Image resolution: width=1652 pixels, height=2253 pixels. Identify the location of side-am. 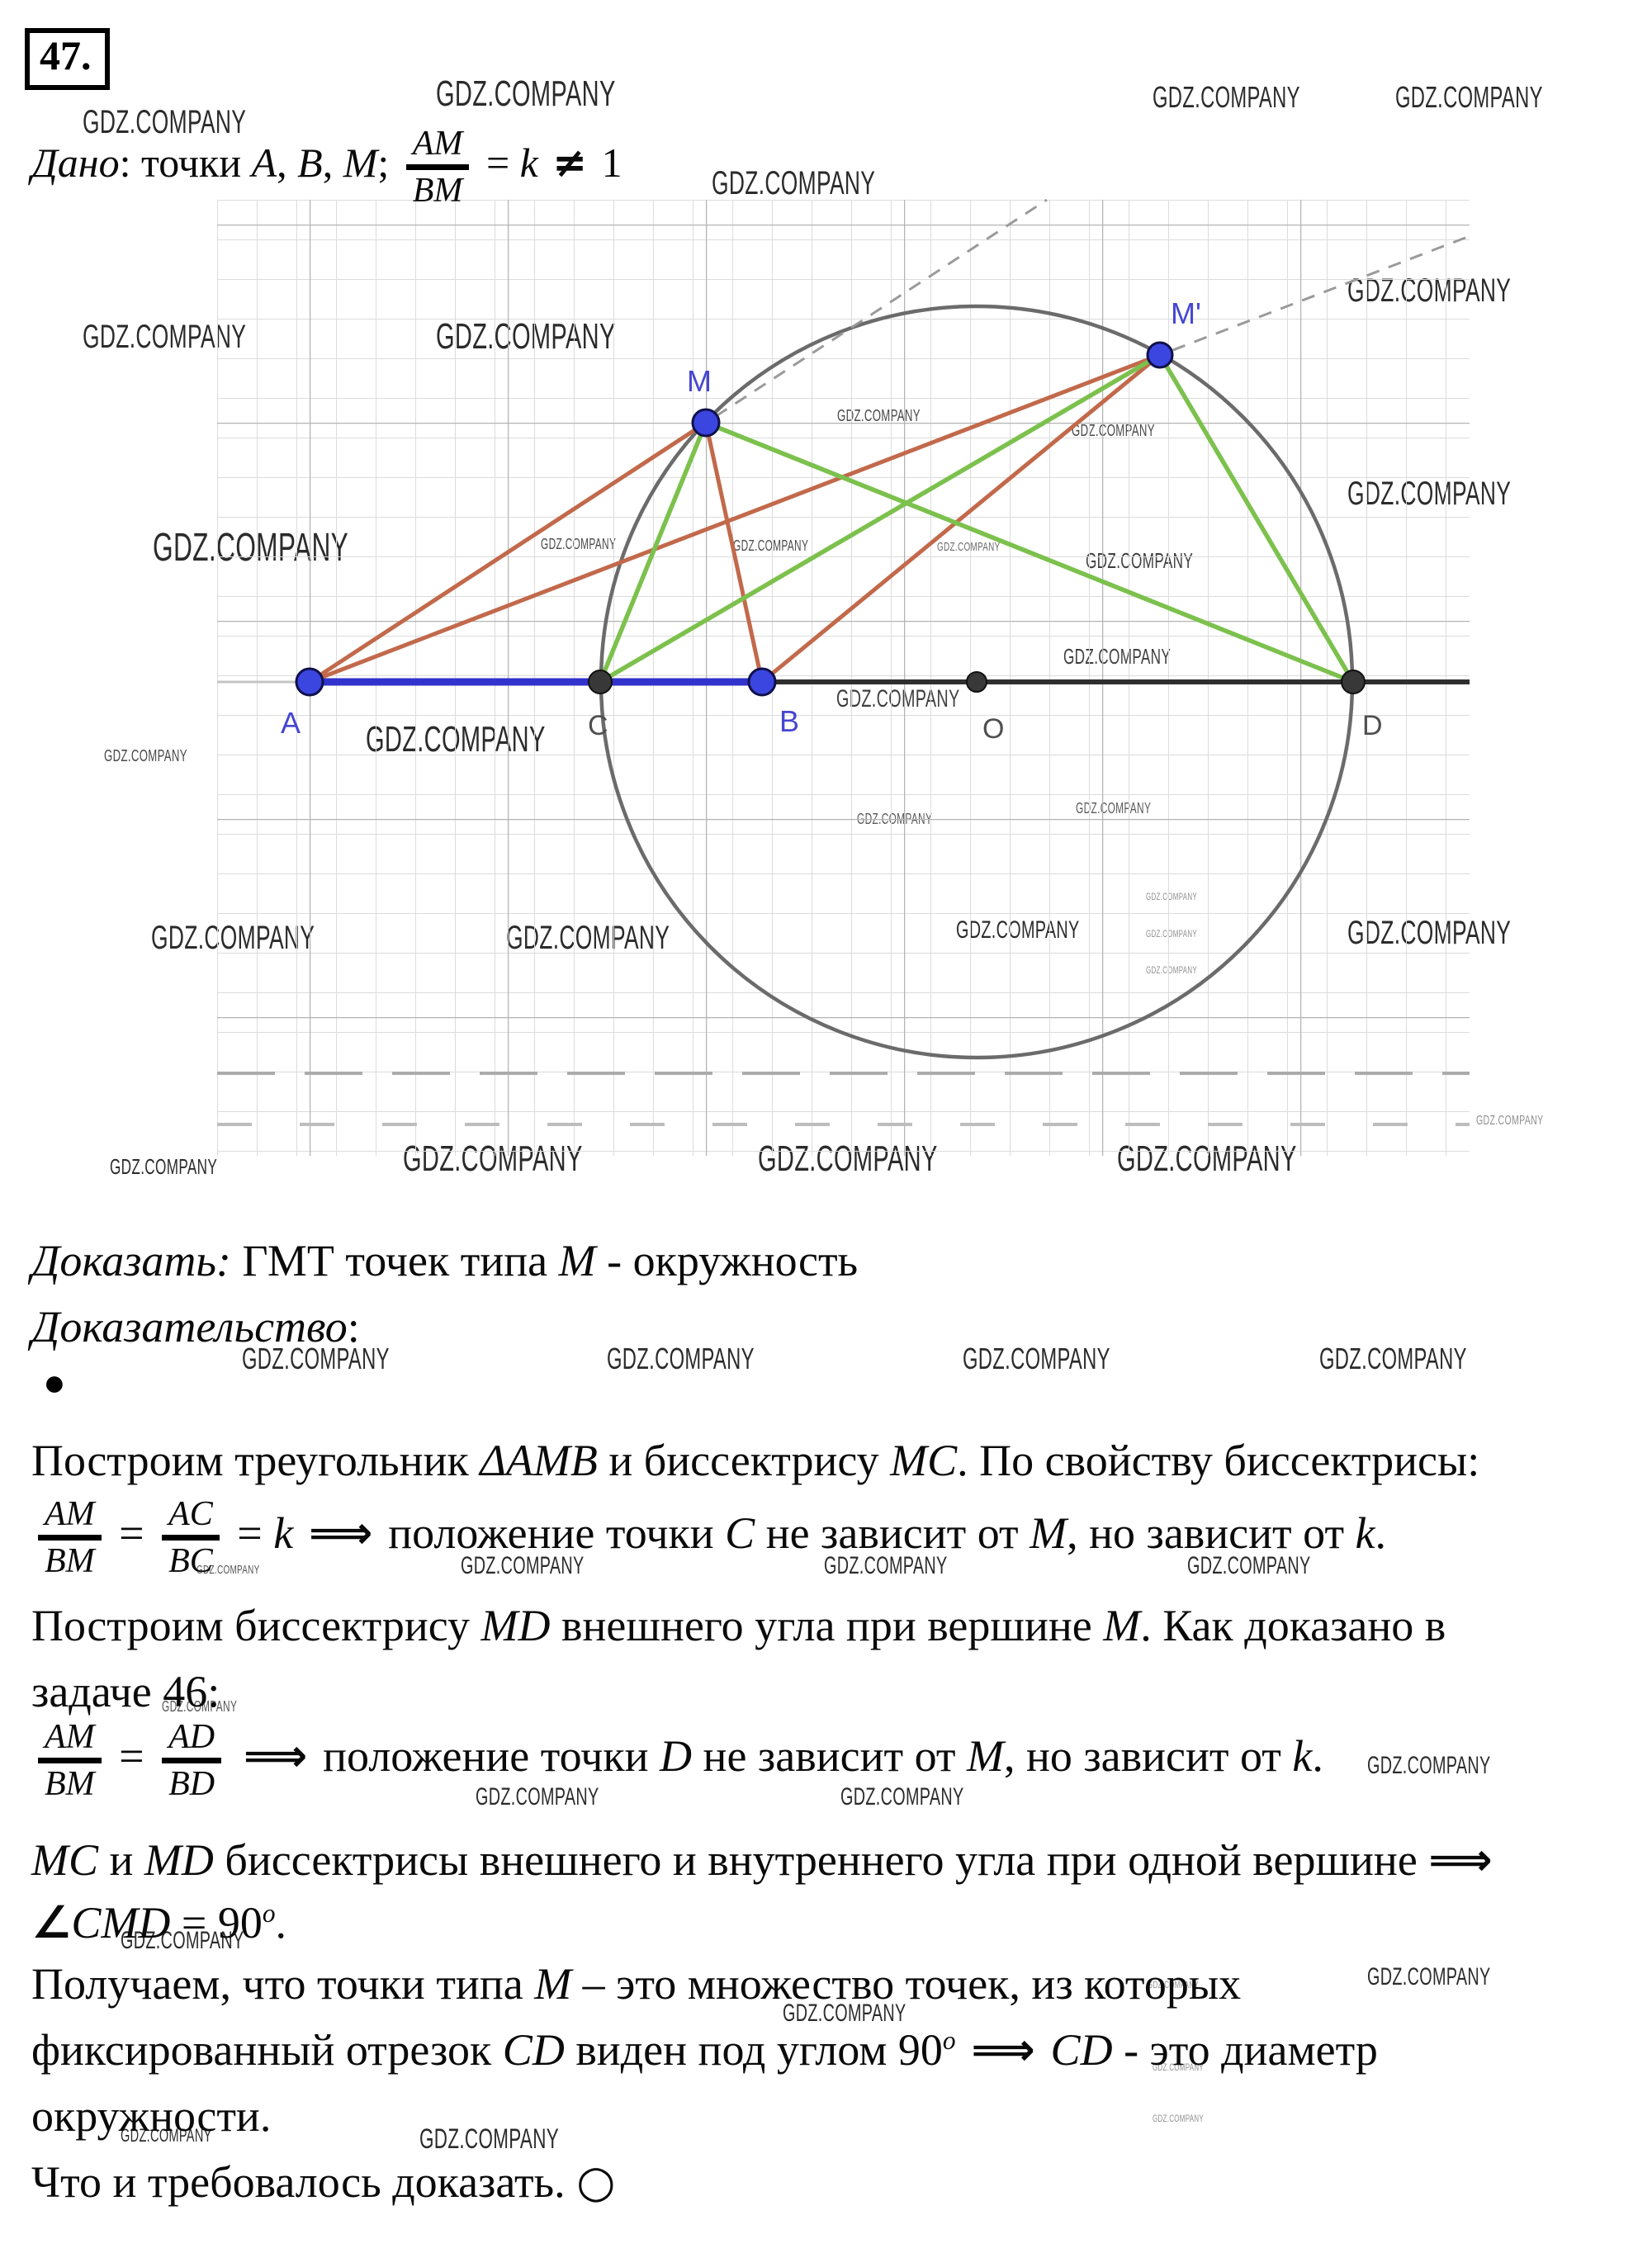
(508, 552).